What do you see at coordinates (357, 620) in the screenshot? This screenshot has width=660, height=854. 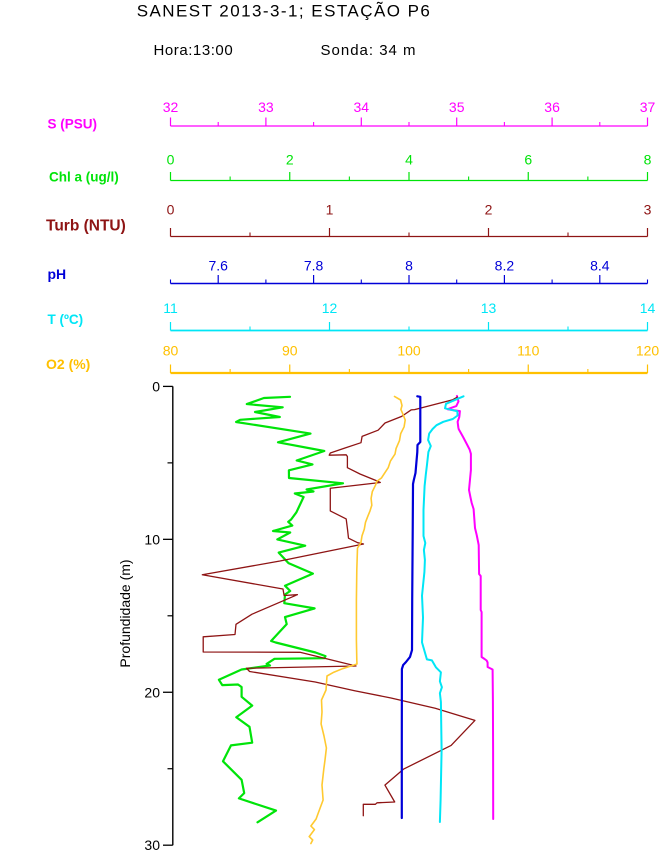 I see `curve-O2` at bounding box center [357, 620].